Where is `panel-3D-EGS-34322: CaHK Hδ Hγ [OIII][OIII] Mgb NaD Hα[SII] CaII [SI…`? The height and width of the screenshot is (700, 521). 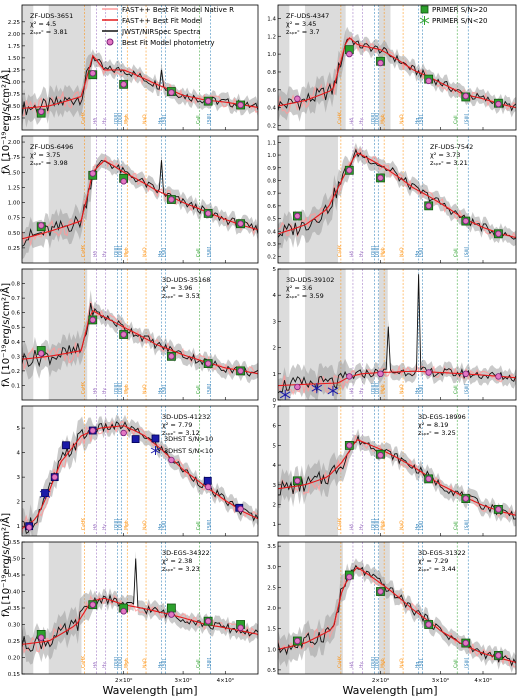 panel-3D-EGS-34322: CaHK Hδ Hγ [OIII][OIII] Mgb NaD Hα[SII] CaII [SI… is located at coordinates (133, 612).